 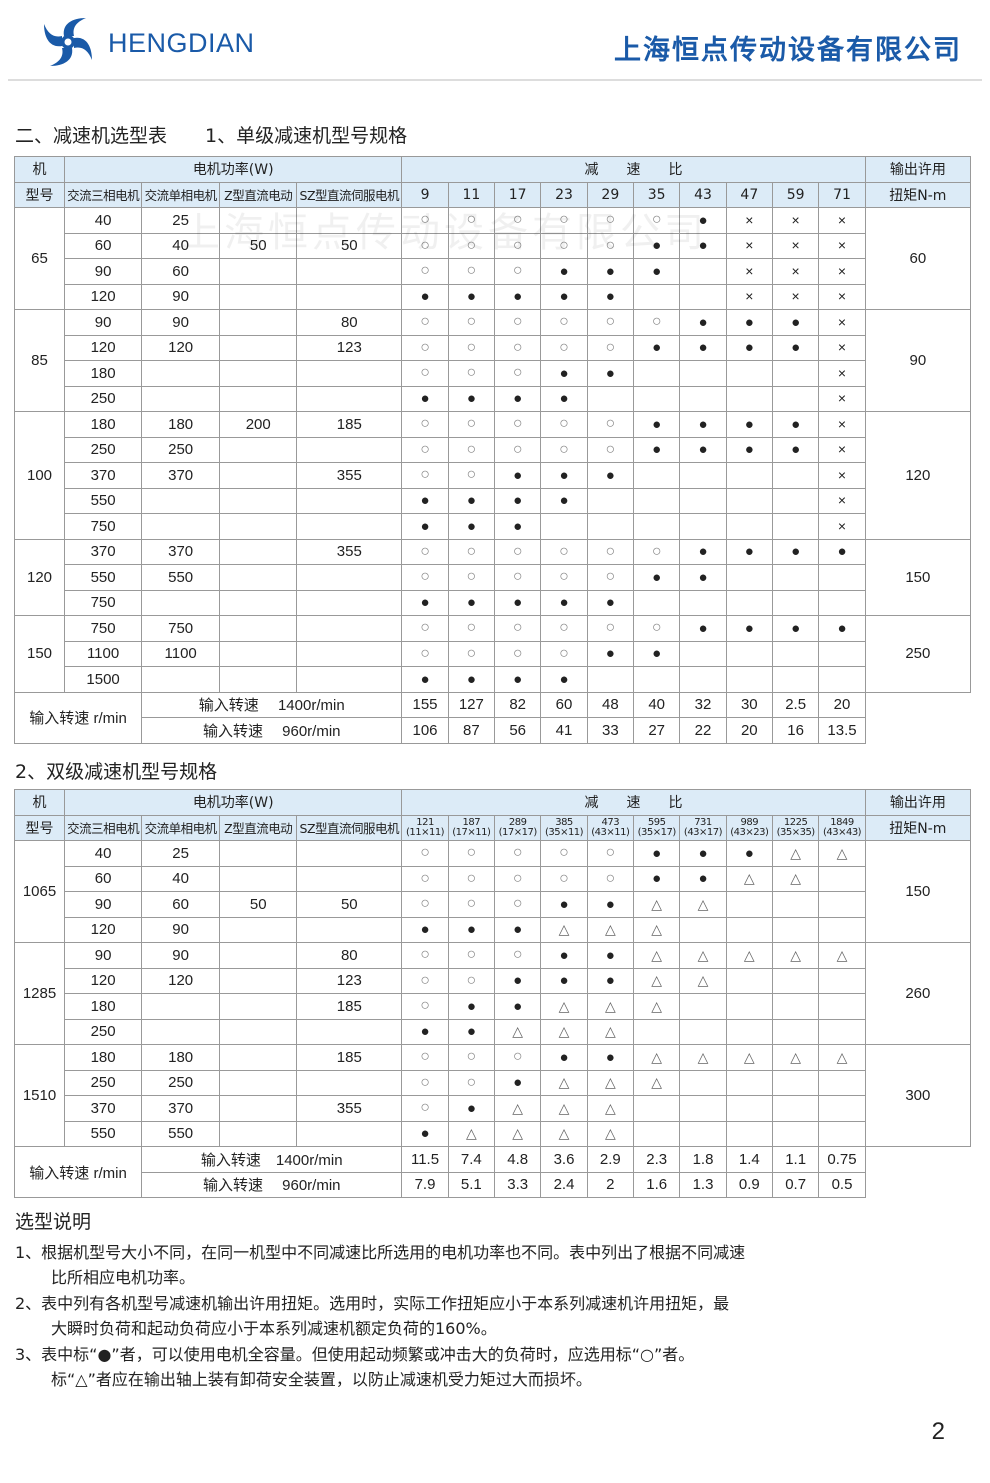 What do you see at coordinates (181, 551) in the screenshot?
I see `power-cell: 370` at bounding box center [181, 551].